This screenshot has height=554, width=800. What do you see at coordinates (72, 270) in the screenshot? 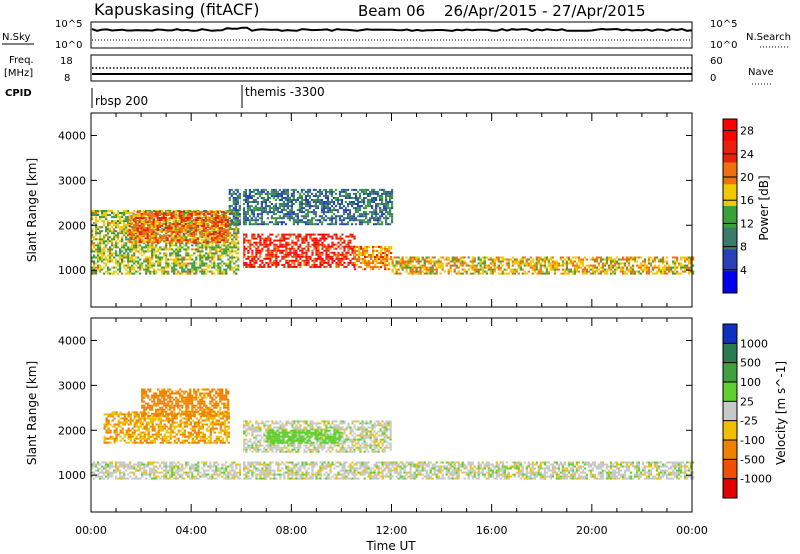
I see `y-tick-label: 1000` at bounding box center [72, 270].